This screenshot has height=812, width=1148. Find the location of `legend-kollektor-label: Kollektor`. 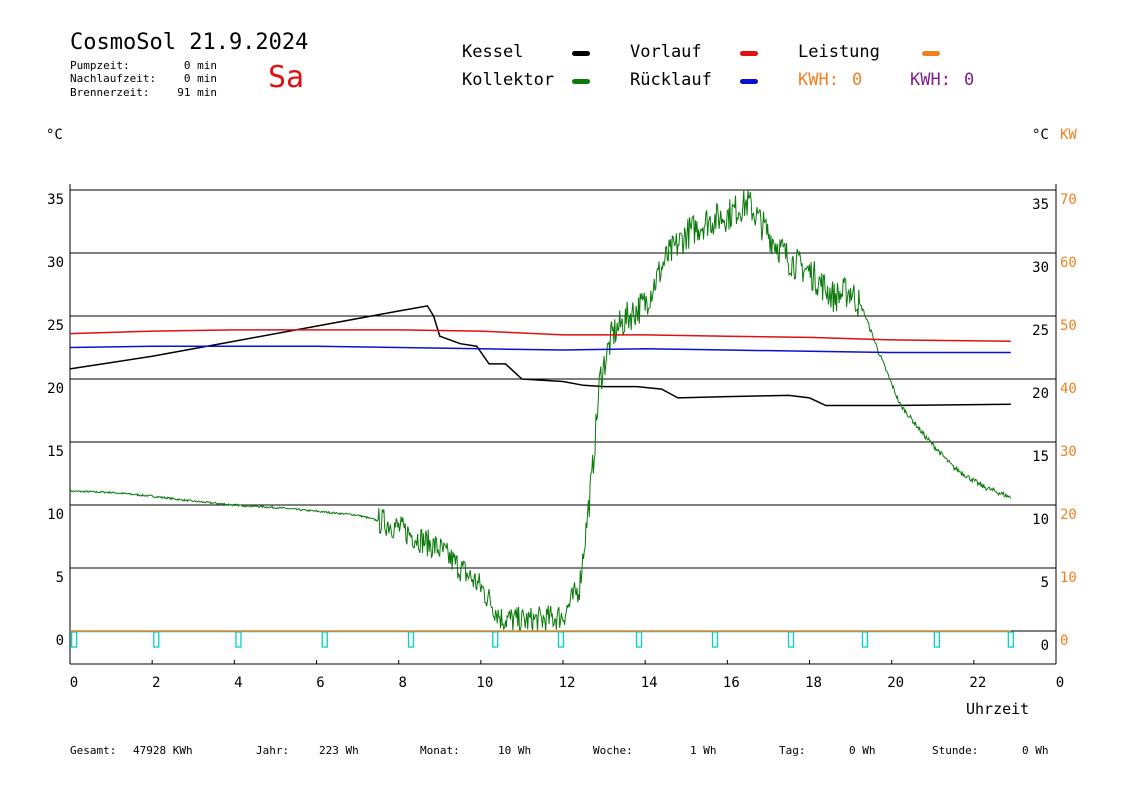

legend-kollektor-label: Kollektor is located at coordinates (508, 80).